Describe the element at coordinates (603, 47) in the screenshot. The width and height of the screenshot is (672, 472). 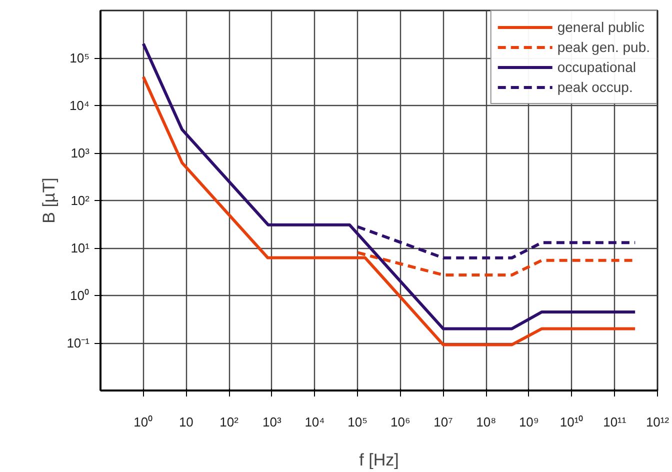
I see `legend-label: peak gen. pub.` at that location.